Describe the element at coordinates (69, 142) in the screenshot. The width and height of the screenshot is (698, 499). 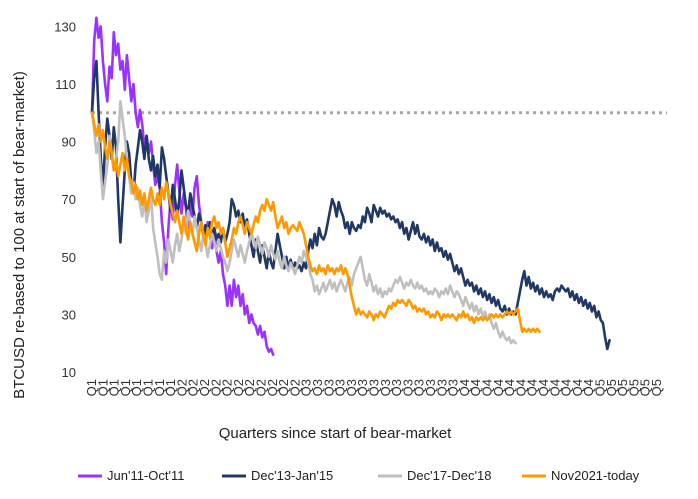
I see `y-tick-label: 90` at that location.